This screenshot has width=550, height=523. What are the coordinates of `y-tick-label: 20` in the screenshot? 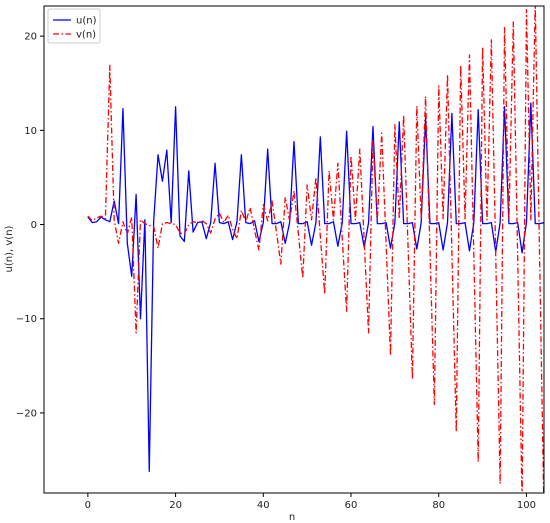 It's located at (30, 37).